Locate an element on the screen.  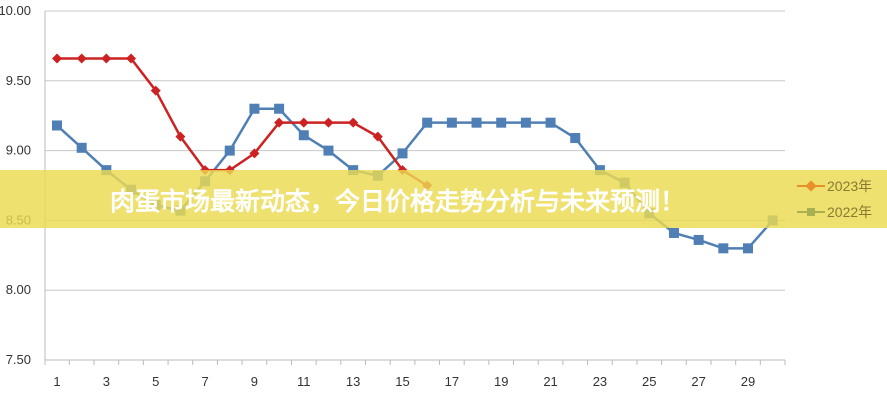
x-tick-label: 29 is located at coordinates (748, 381).